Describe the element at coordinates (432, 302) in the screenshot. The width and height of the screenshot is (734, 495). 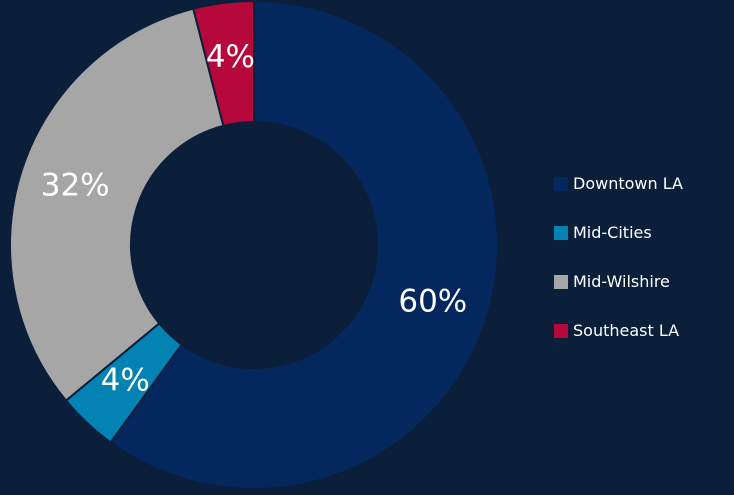
I see `data-label-downtown-la: 60%` at that location.